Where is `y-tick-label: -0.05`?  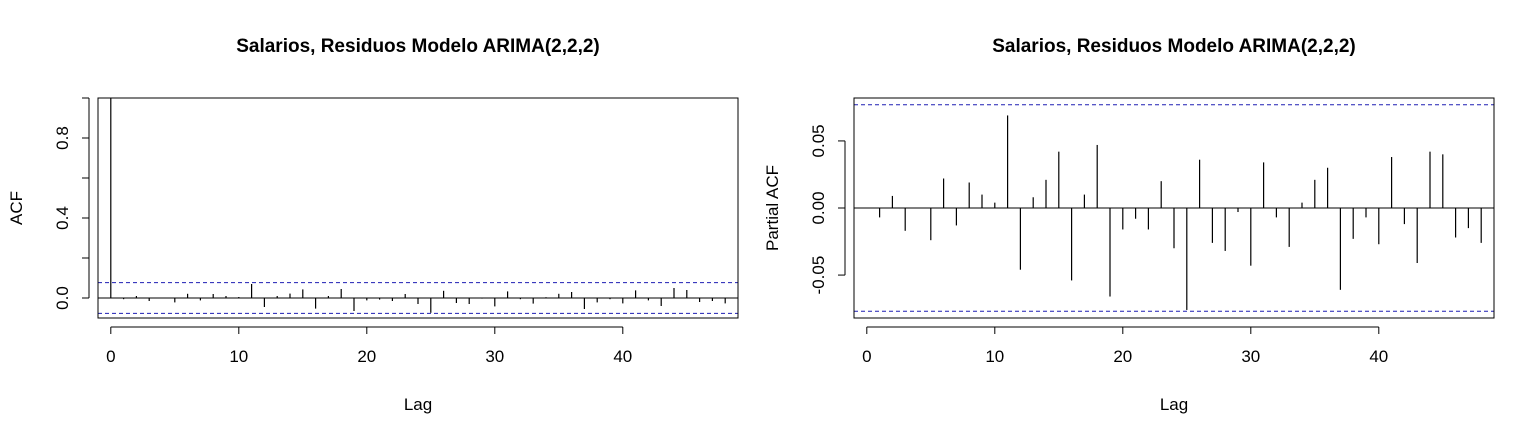
y-tick-label: -0.05 is located at coordinates (818, 275).